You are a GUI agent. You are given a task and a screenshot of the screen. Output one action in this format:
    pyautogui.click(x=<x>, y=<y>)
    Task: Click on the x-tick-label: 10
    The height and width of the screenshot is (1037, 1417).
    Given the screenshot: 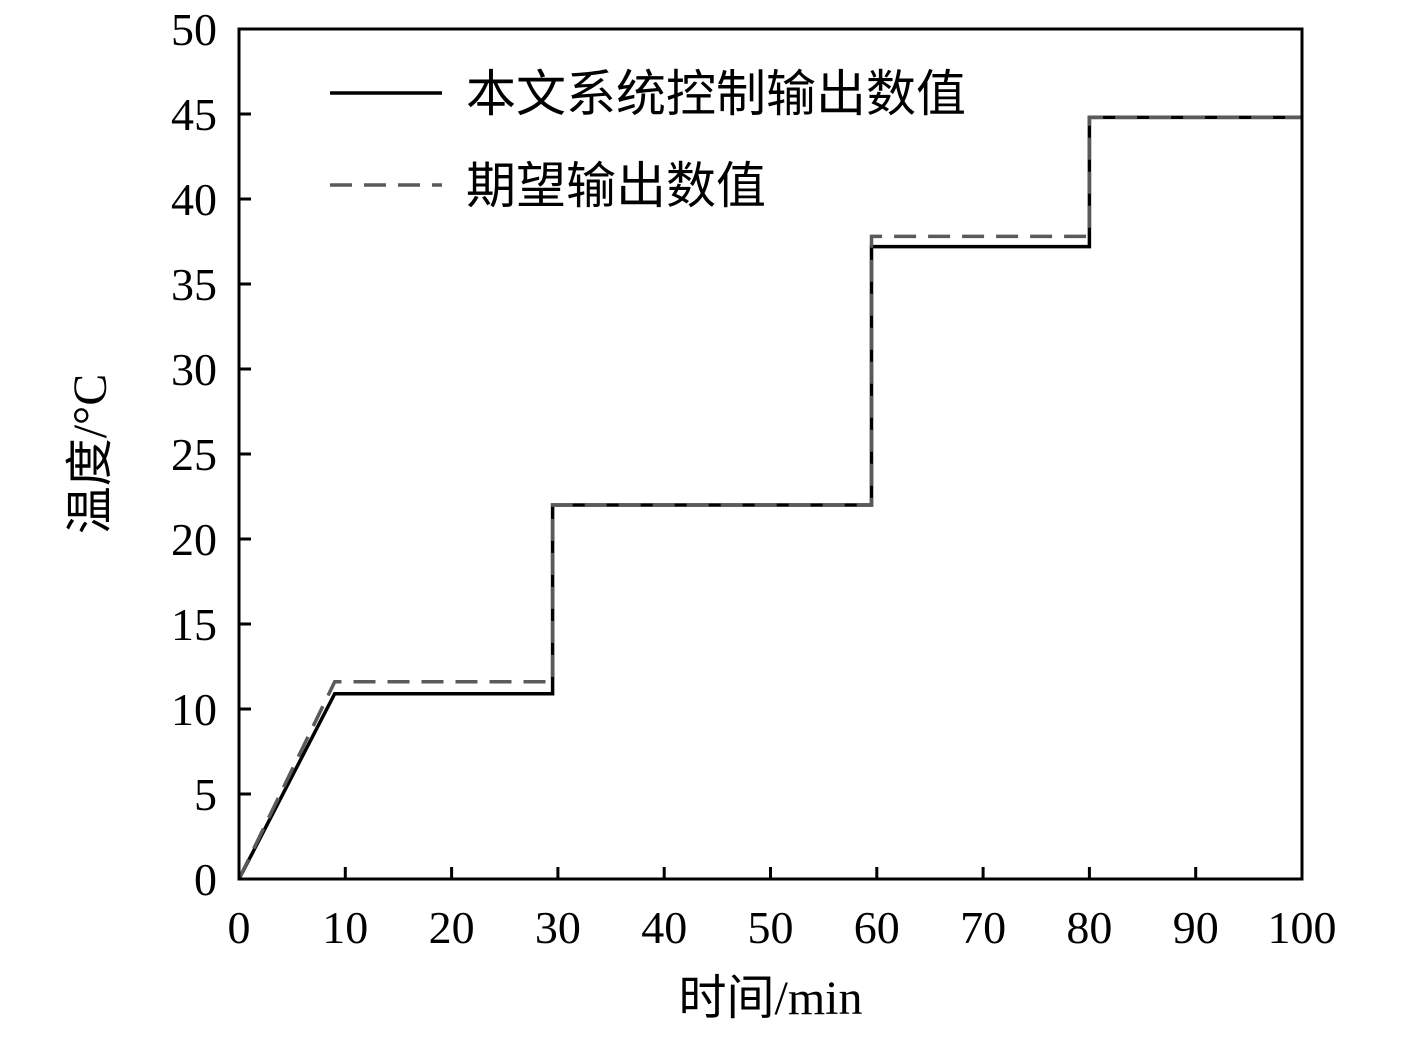 What is the action you would take?
    pyautogui.click(x=345, y=927)
    